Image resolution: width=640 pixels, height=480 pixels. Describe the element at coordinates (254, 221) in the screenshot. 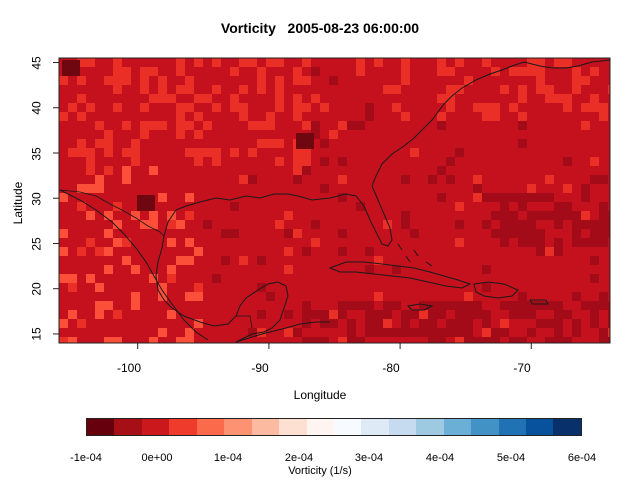

I see `gulf-north-coast` at that location.